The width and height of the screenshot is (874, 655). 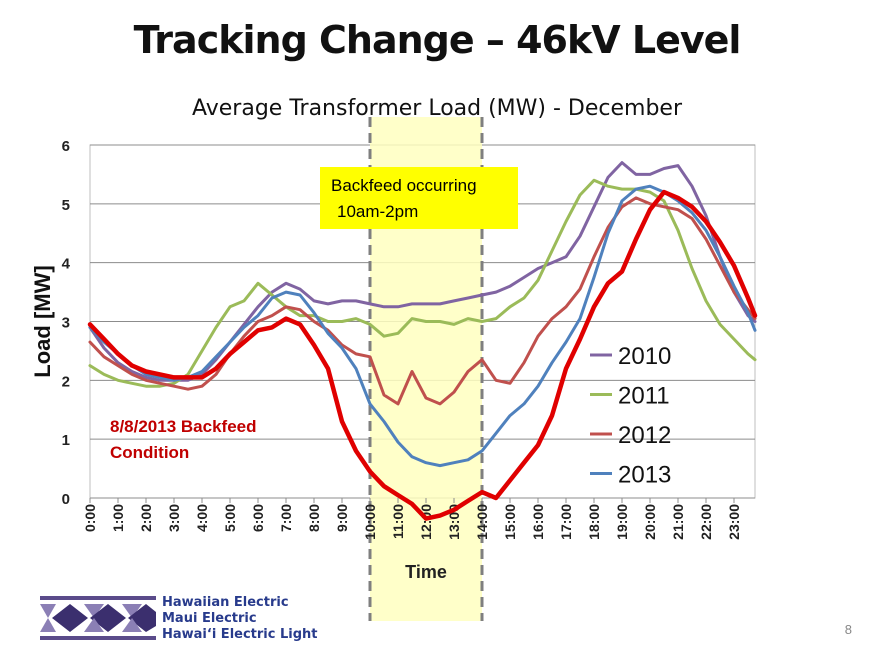 I want to click on y-tick-label: 4, so click(x=66, y=264).